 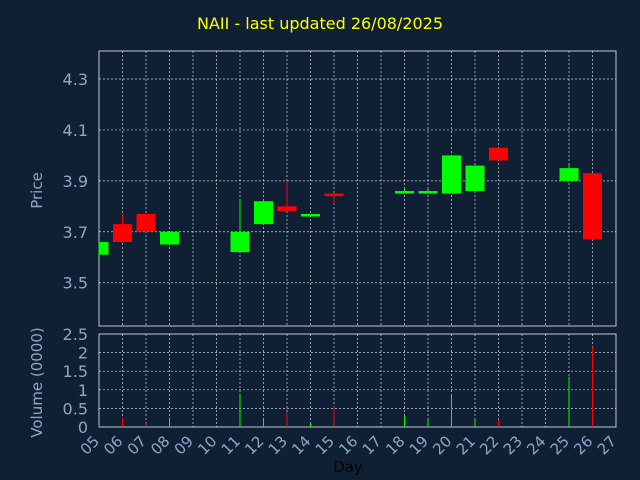 What do you see at coordinates (513, 445) in the screenshot?
I see `x-tick-label: 23` at bounding box center [513, 445].